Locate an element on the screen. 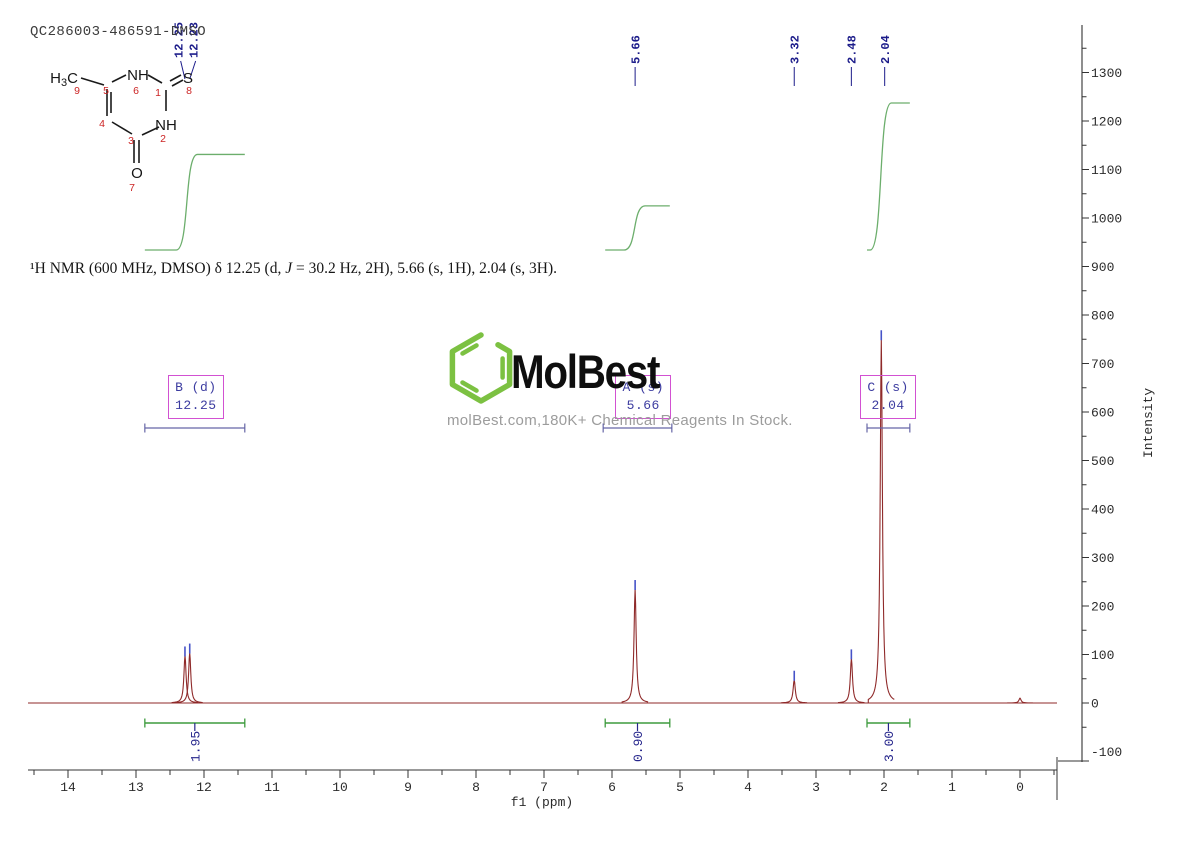  shift-label: 3.32 is located at coordinates (795, 49).